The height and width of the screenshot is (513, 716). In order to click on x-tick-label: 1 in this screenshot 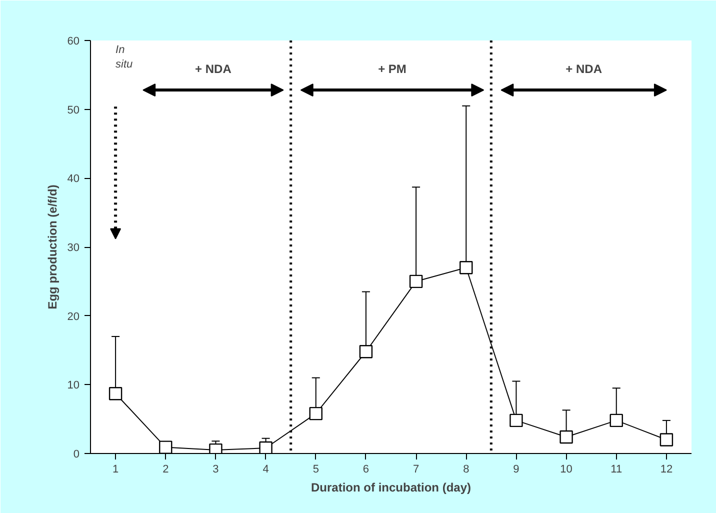, I will do `click(115, 470)`.